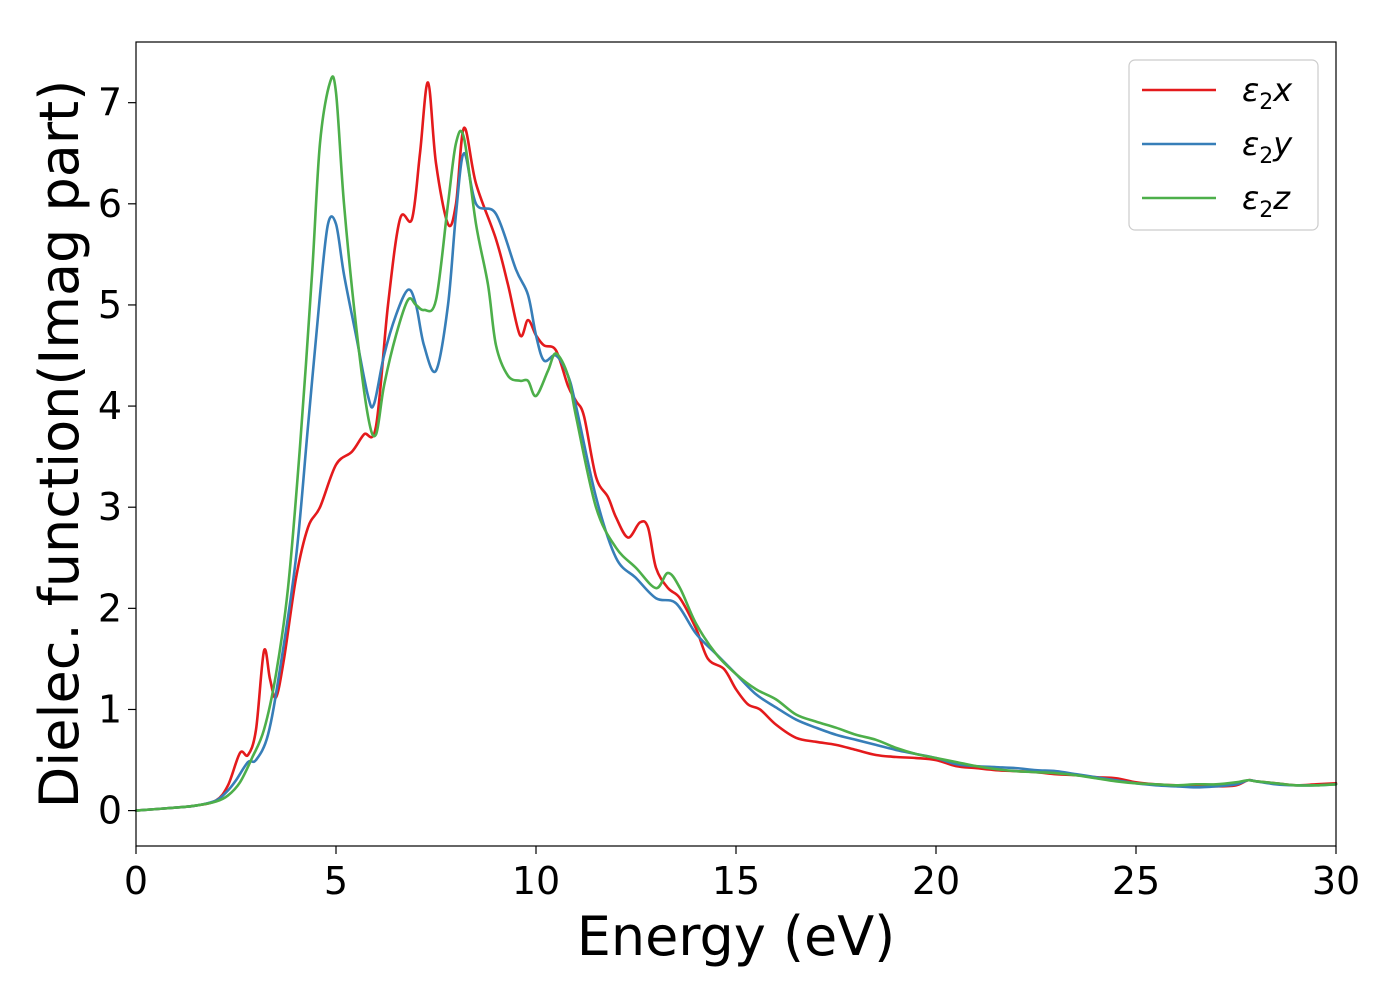  What do you see at coordinates (536, 881) in the screenshot?
I see `x-tick-label: 10` at bounding box center [536, 881].